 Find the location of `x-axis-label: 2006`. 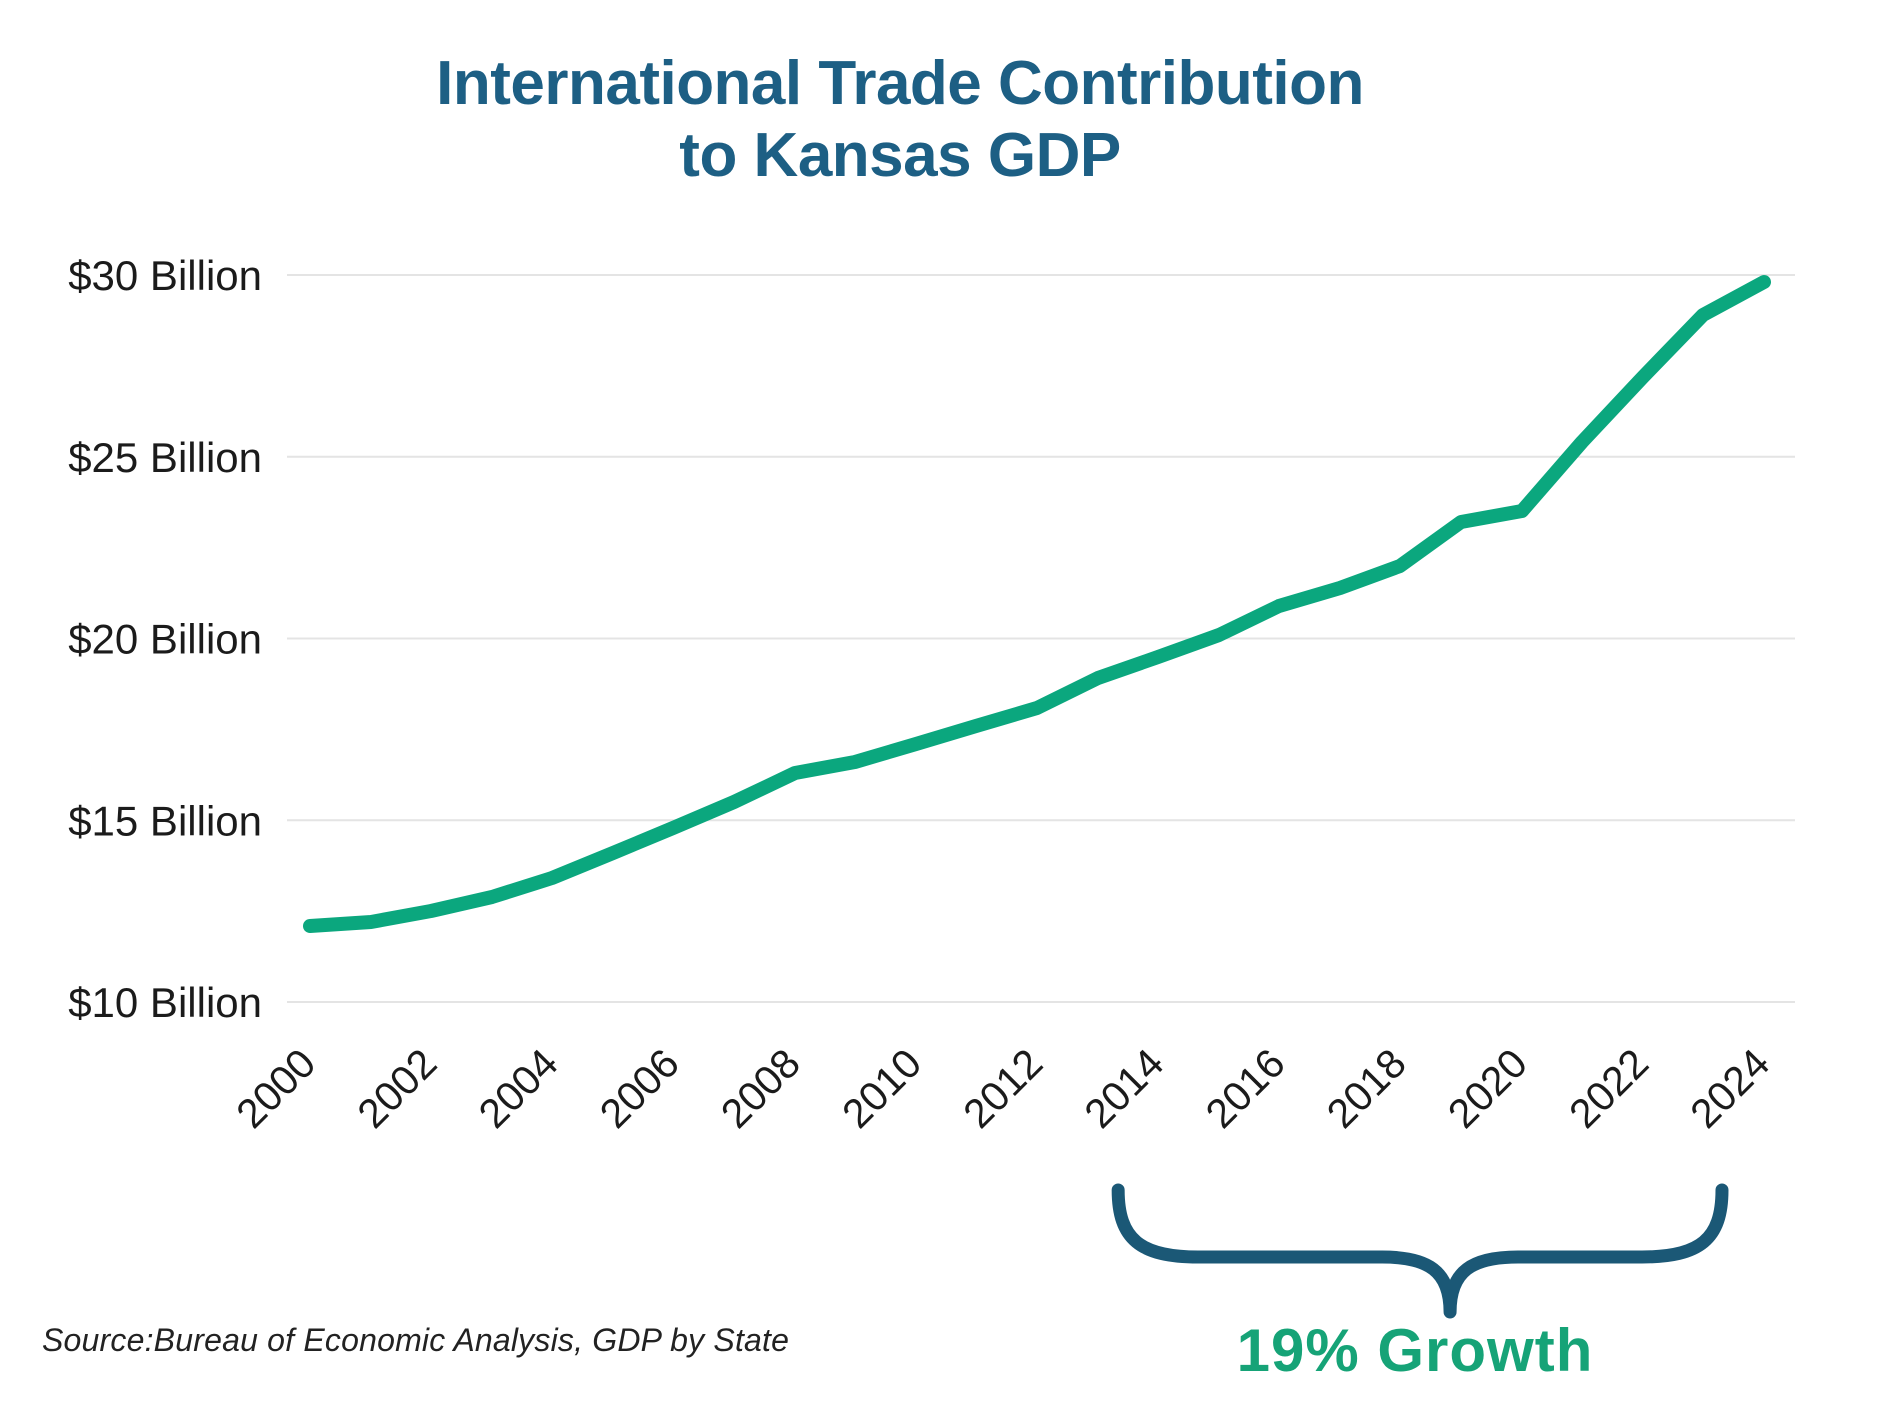

x-axis-label: 2006 is located at coordinates (639, 1088).